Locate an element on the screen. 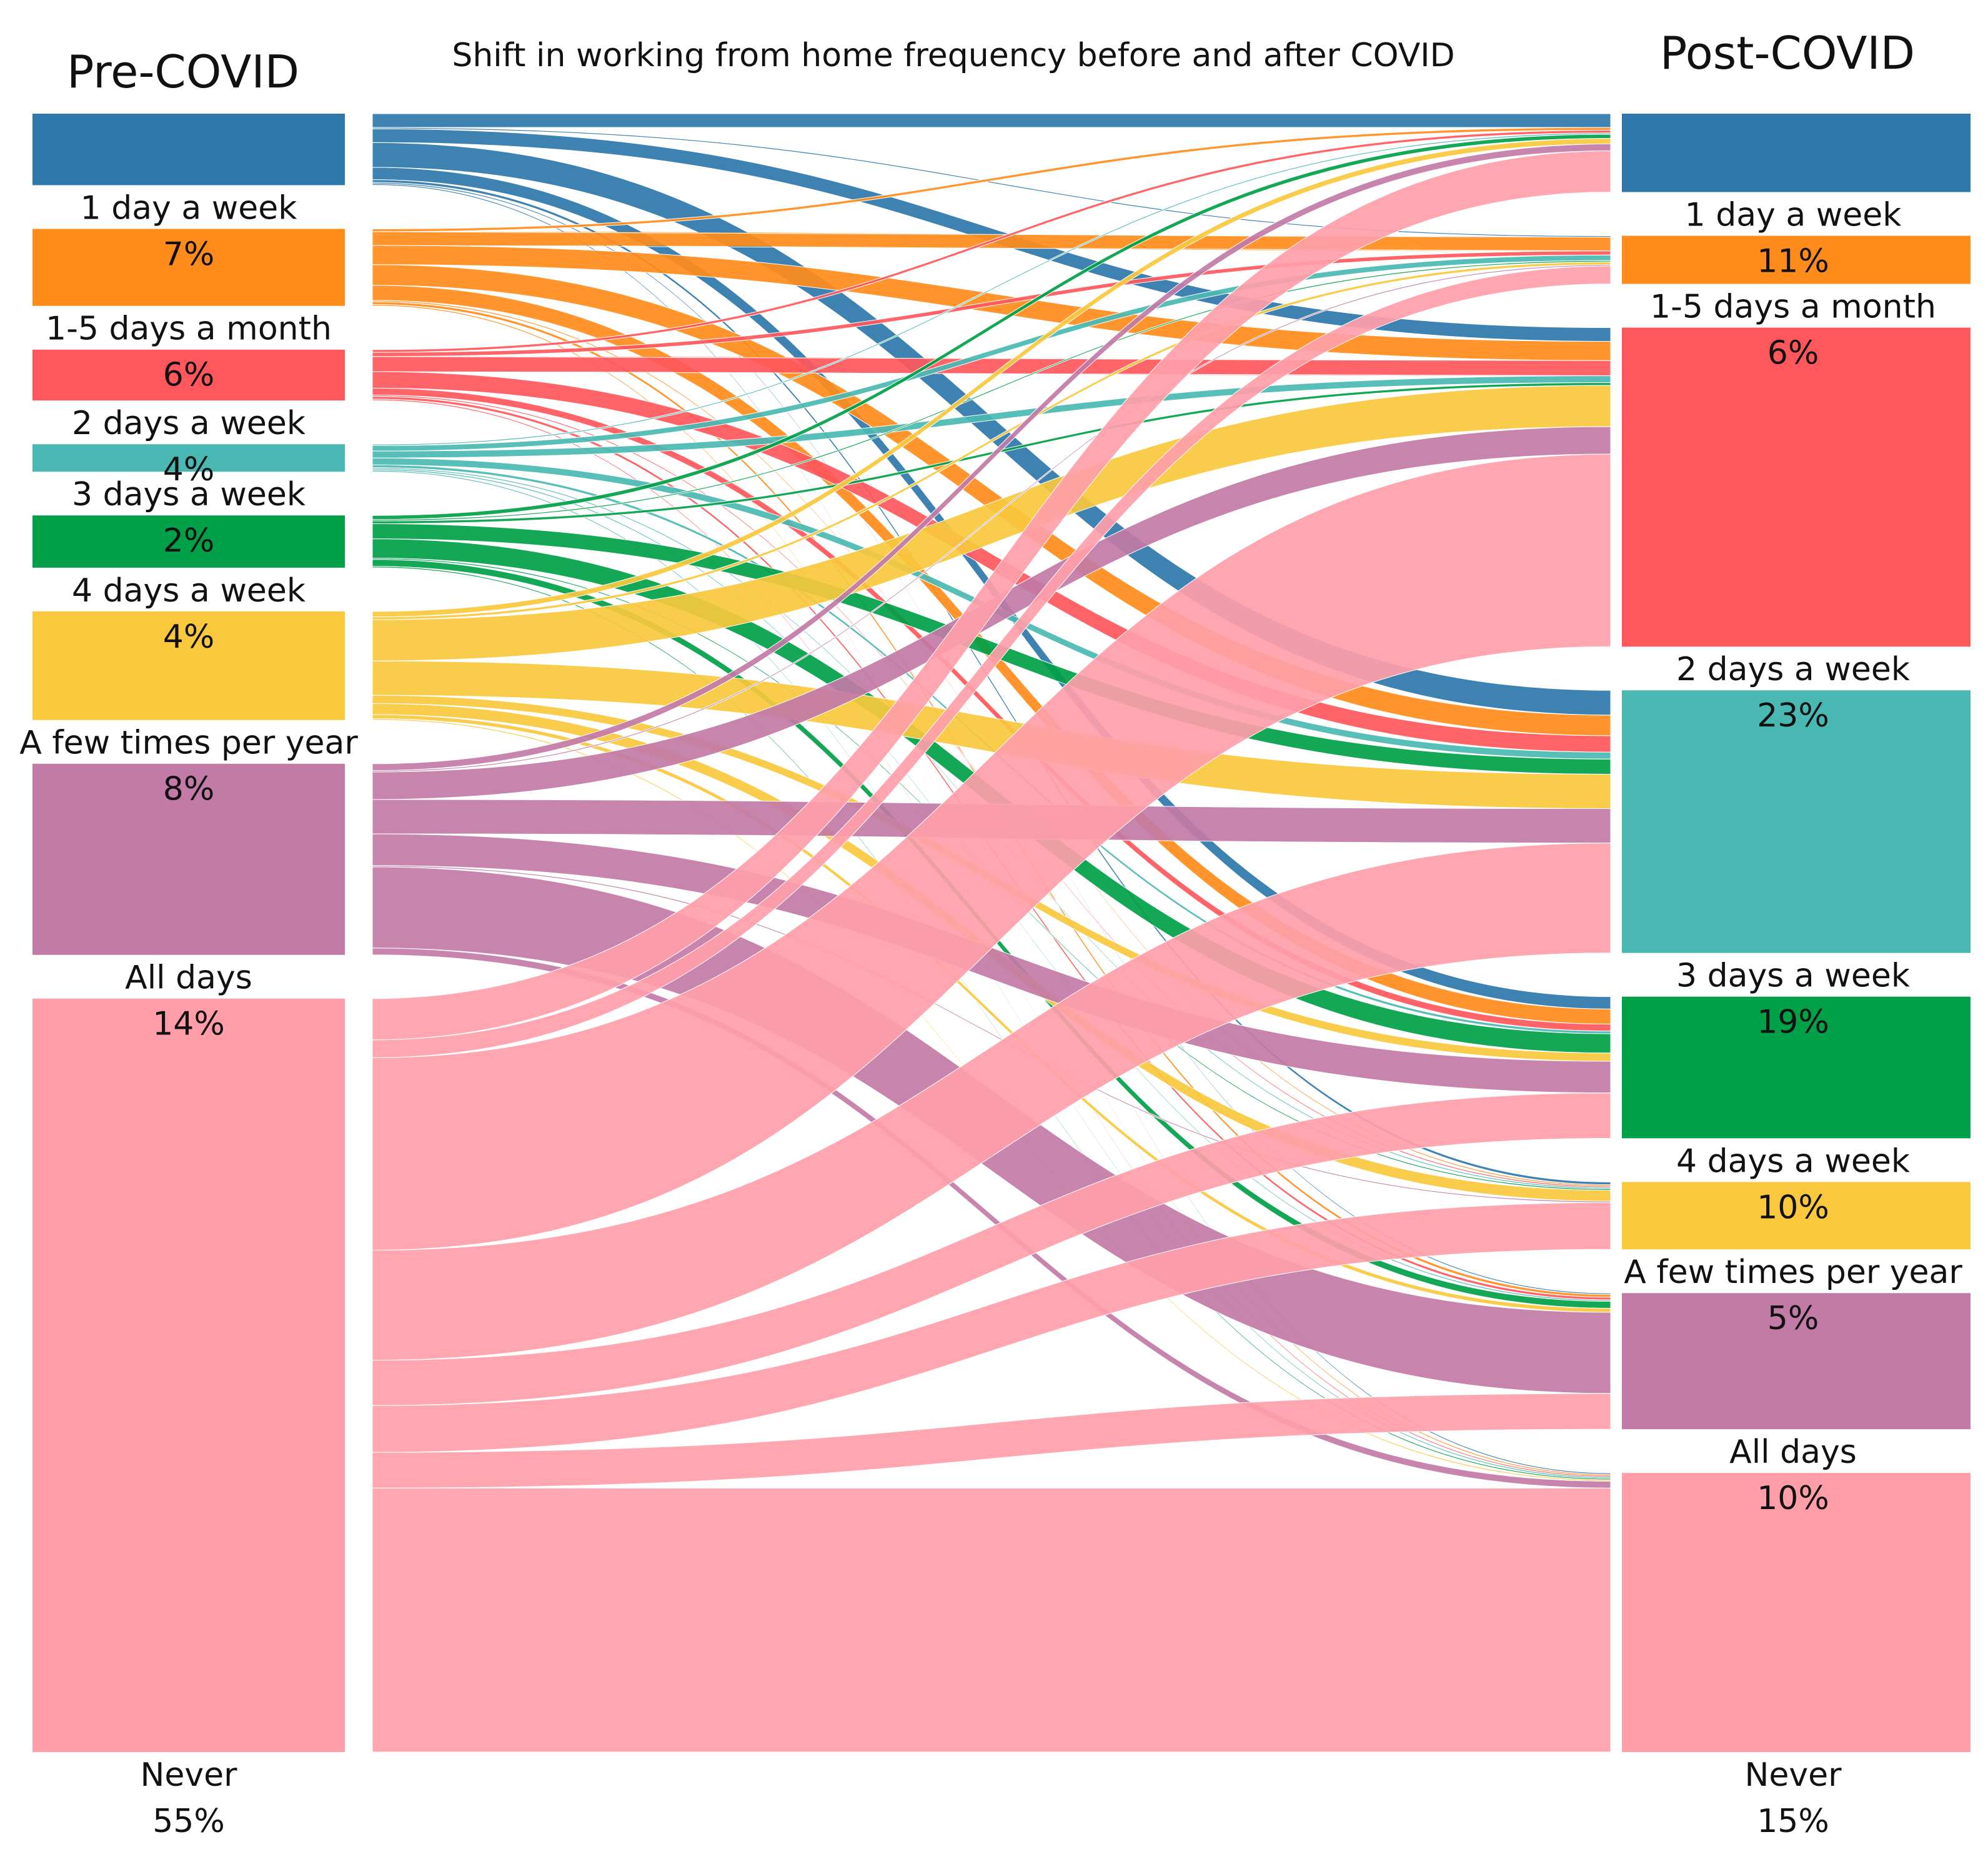 Image resolution: width=1988 pixels, height=1852 pixels. right-node-all-days is located at coordinates (1796, 1361).